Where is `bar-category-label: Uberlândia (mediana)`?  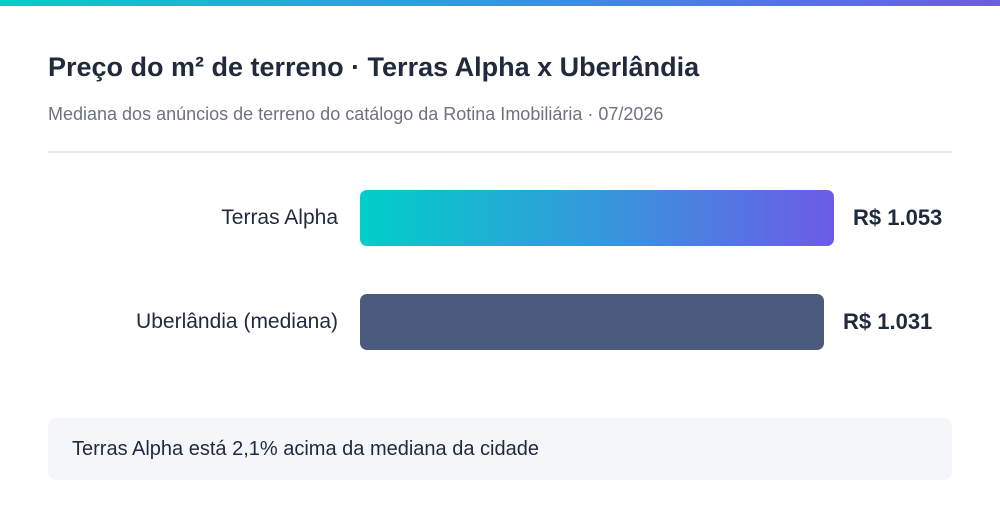 bar-category-label: Uberlândia (mediana) is located at coordinates (237, 321).